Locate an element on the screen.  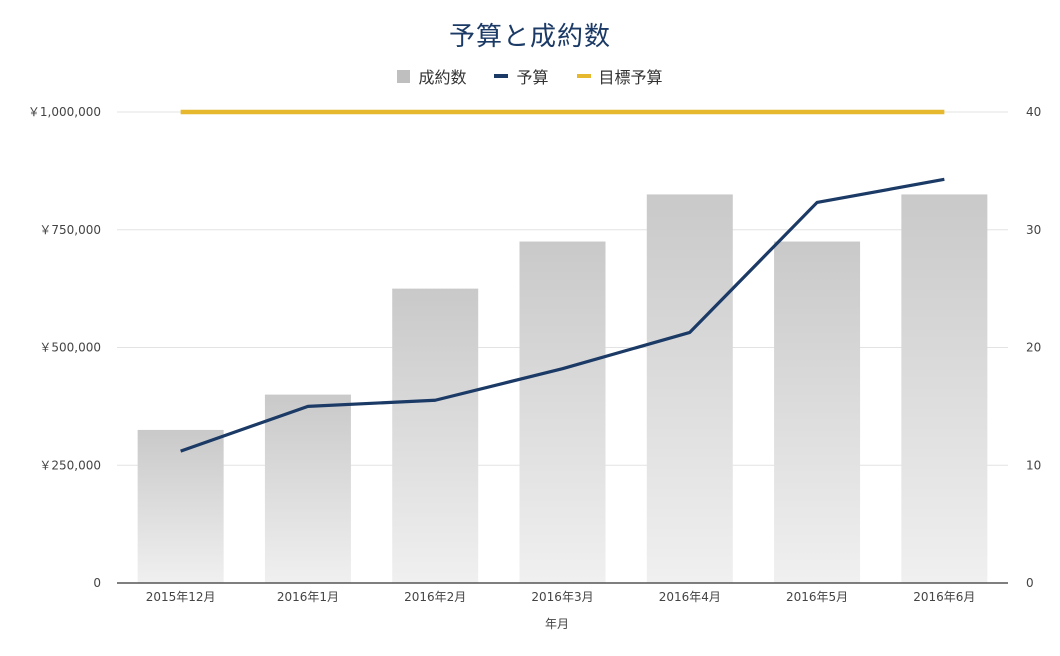
legend-label-target-budget: 目標予算 is located at coordinates (630, 77).